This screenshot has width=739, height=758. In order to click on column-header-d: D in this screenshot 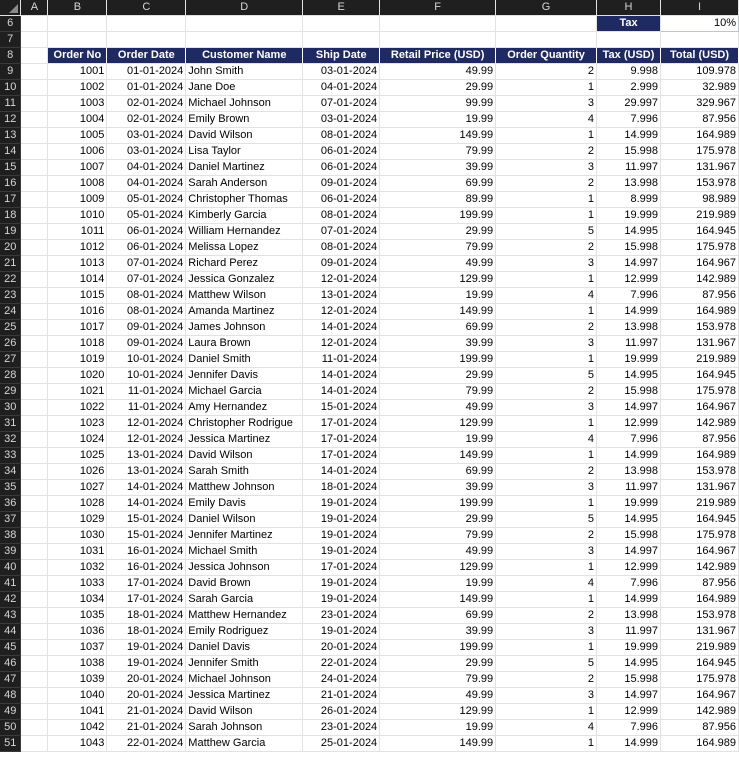, I will do `click(244, 8)`.